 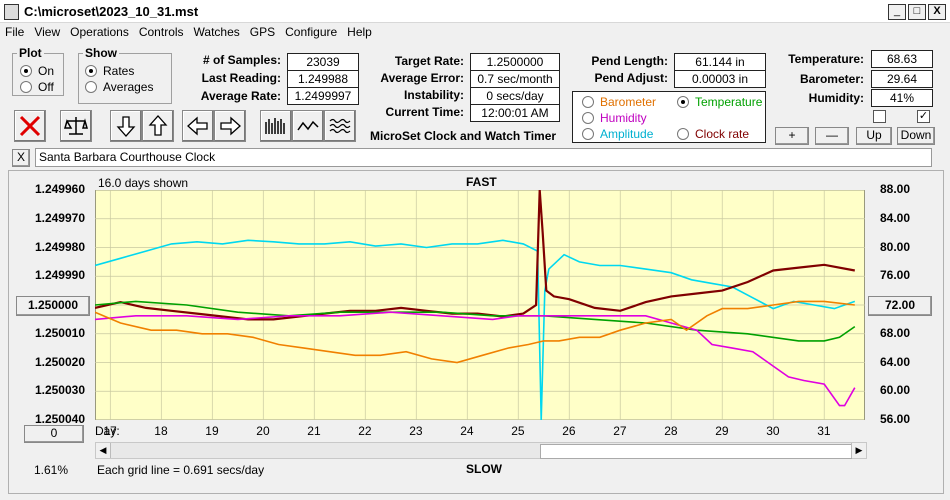 I want to click on right-arrow-button, so click(x=230, y=126).